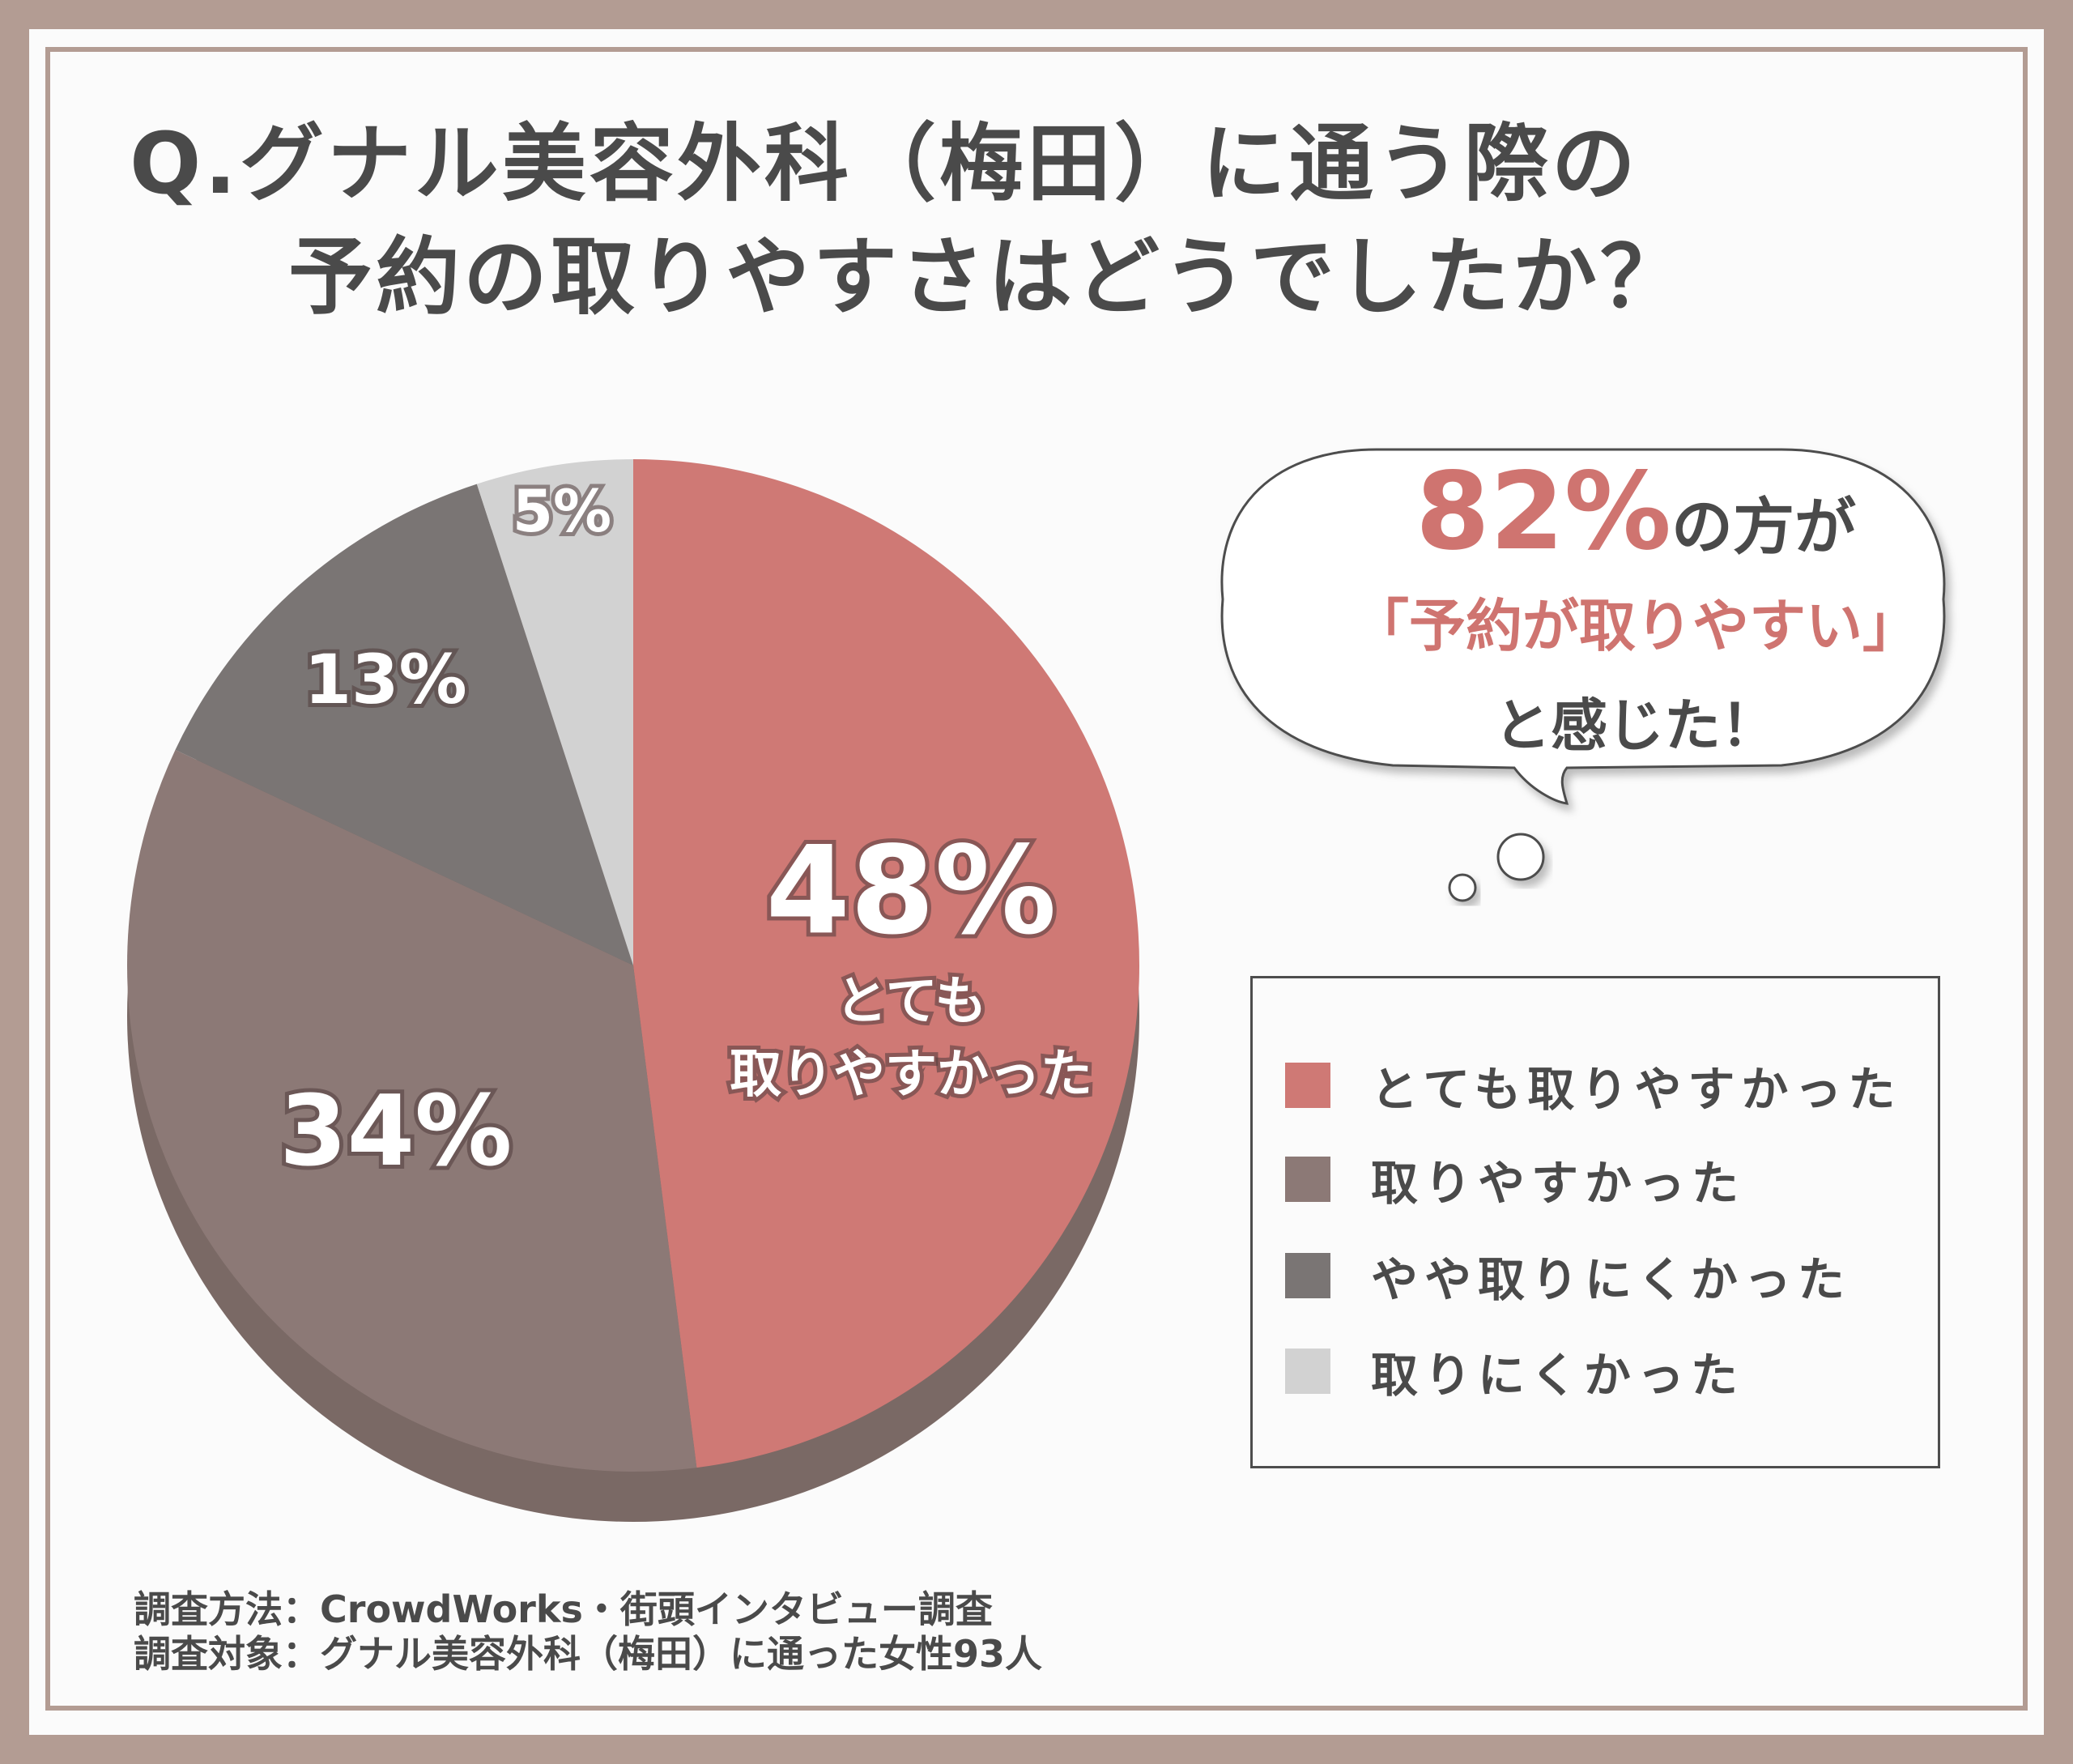 This screenshot has width=2073, height=1764. Describe the element at coordinates (1521, 857) in the screenshot. I see `callout-dot-large` at that location.